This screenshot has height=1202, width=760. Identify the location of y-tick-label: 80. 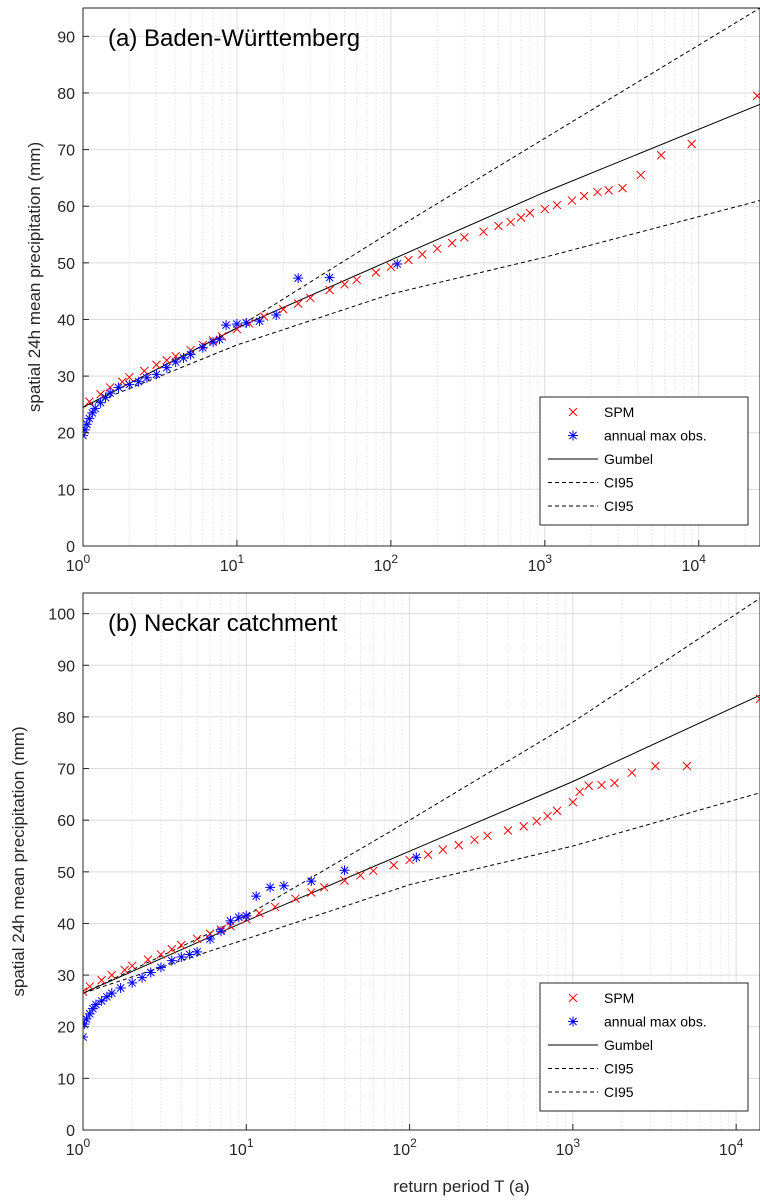
(66, 94).